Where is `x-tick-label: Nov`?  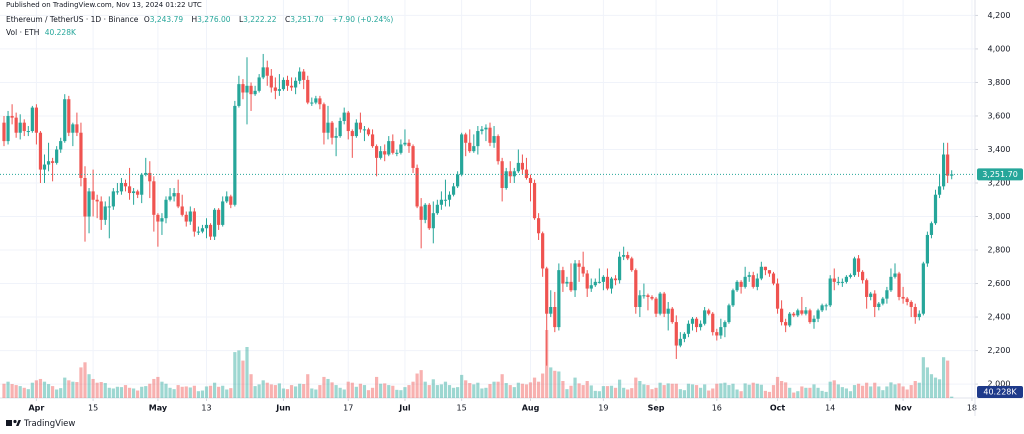 x-tick-label: Nov is located at coordinates (903, 408).